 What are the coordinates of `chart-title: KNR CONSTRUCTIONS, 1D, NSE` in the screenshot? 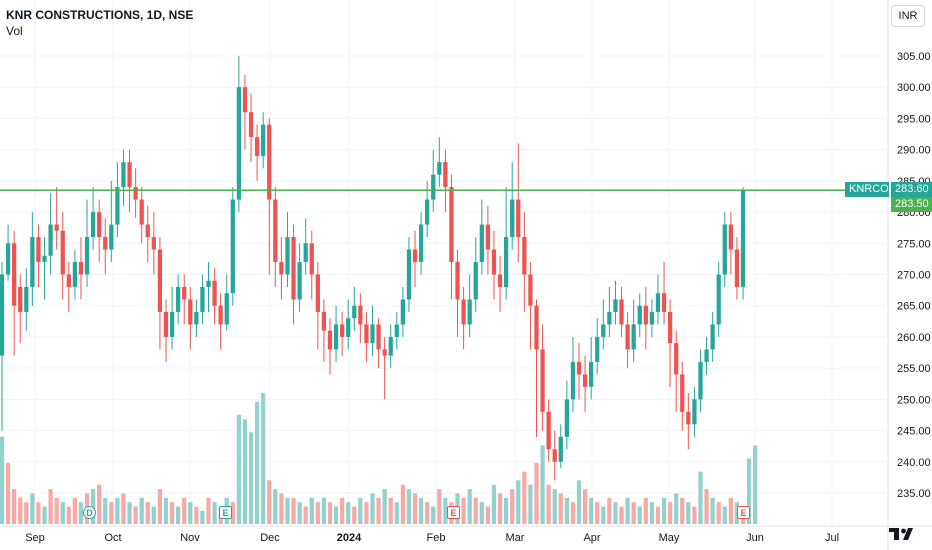 It's located at (100, 15).